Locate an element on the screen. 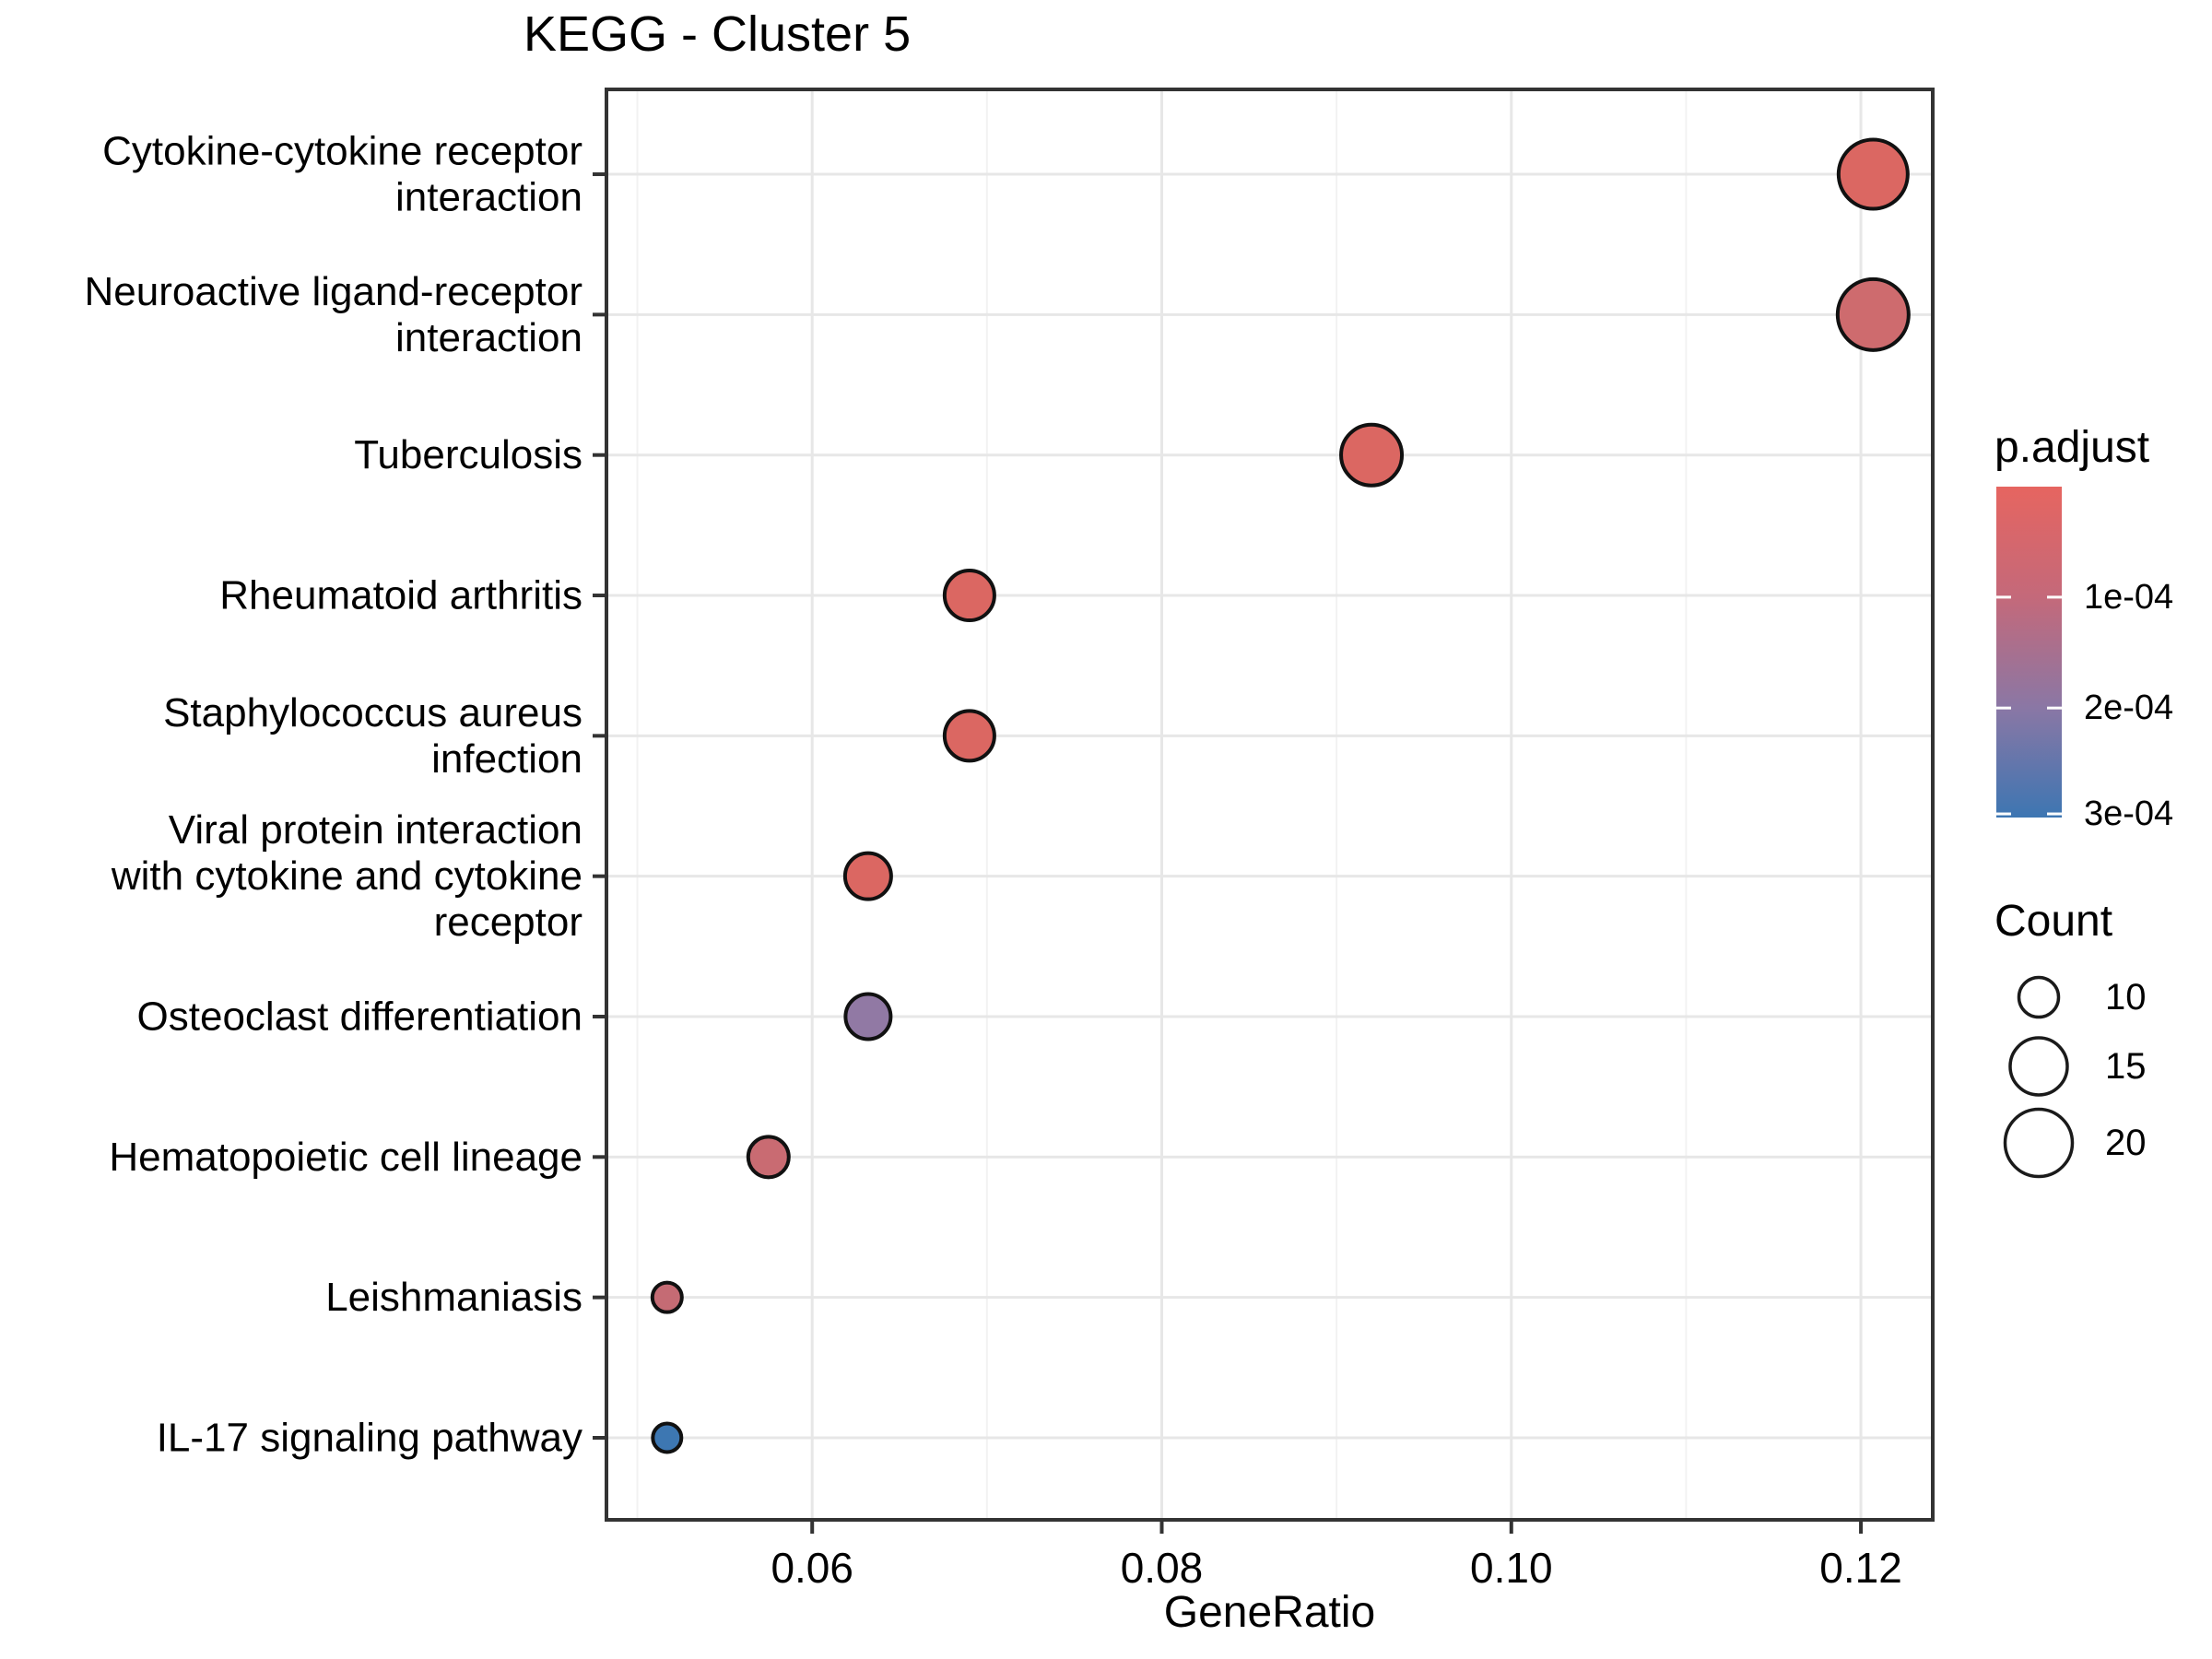 The height and width of the screenshot is (1659, 2212). legend-gradient-tick-label: 1e-04 is located at coordinates (2128, 597).